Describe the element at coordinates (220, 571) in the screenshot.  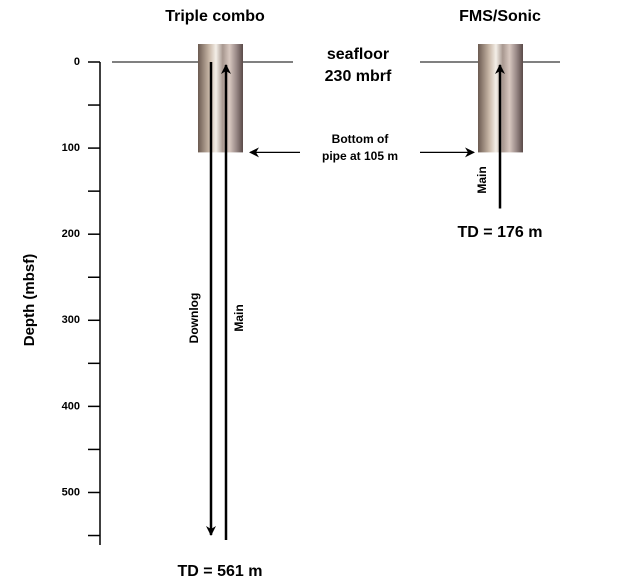
I see `td-label: TD = 561 m` at that location.